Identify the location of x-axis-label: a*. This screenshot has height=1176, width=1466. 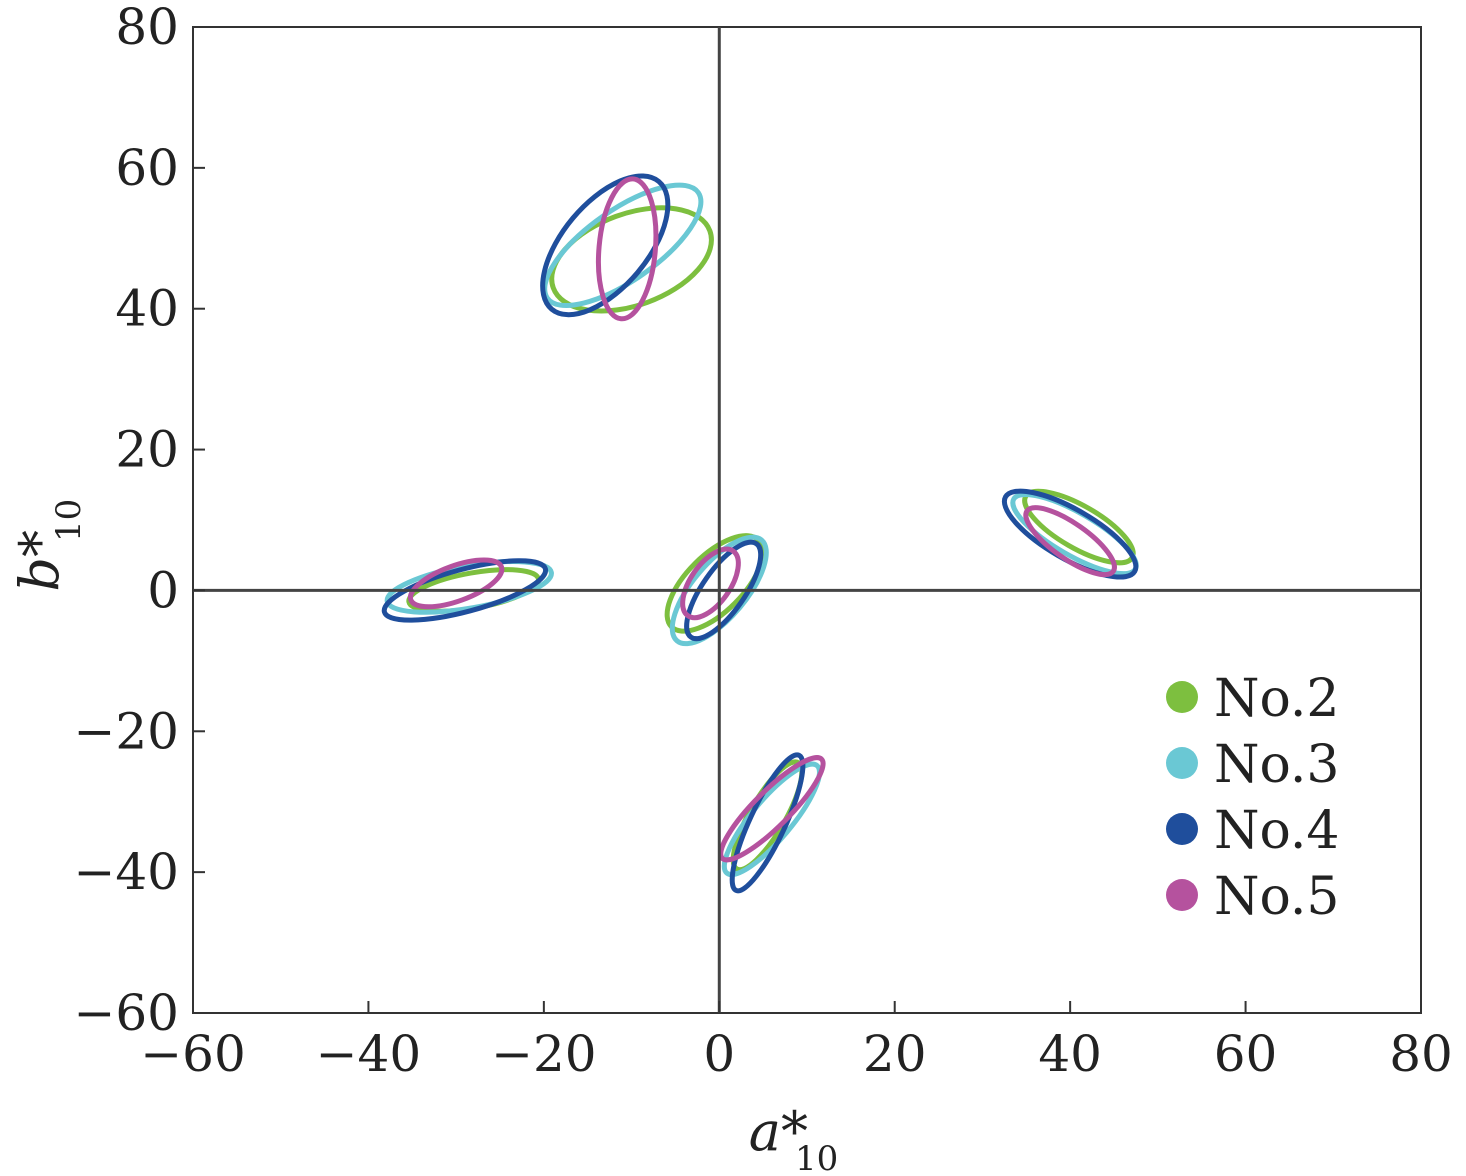
(778, 1131).